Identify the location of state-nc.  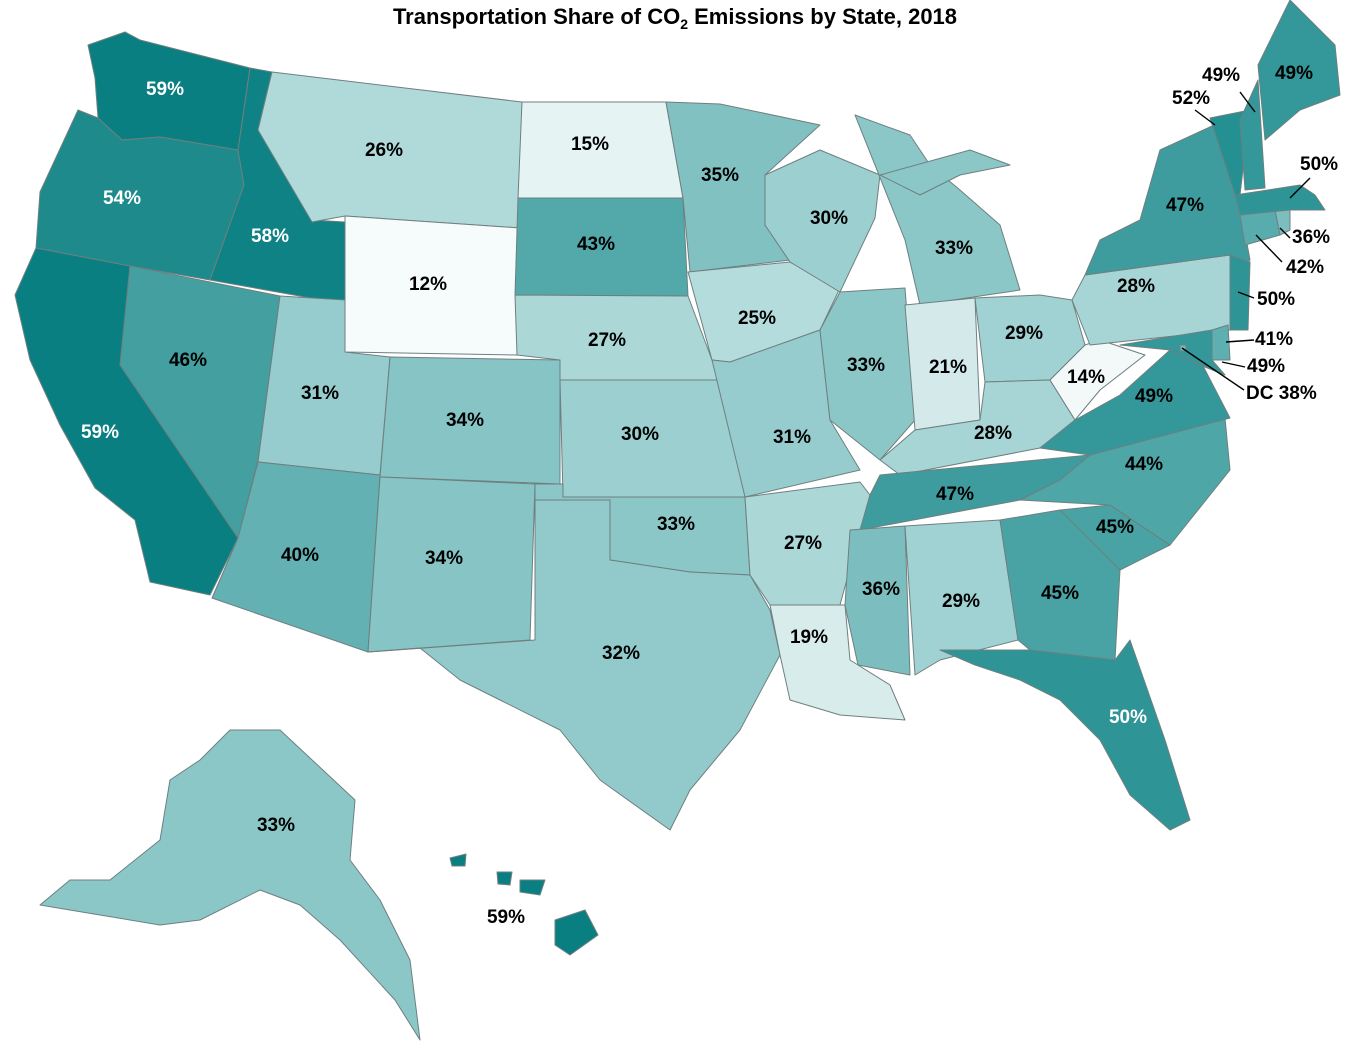
(1125, 481).